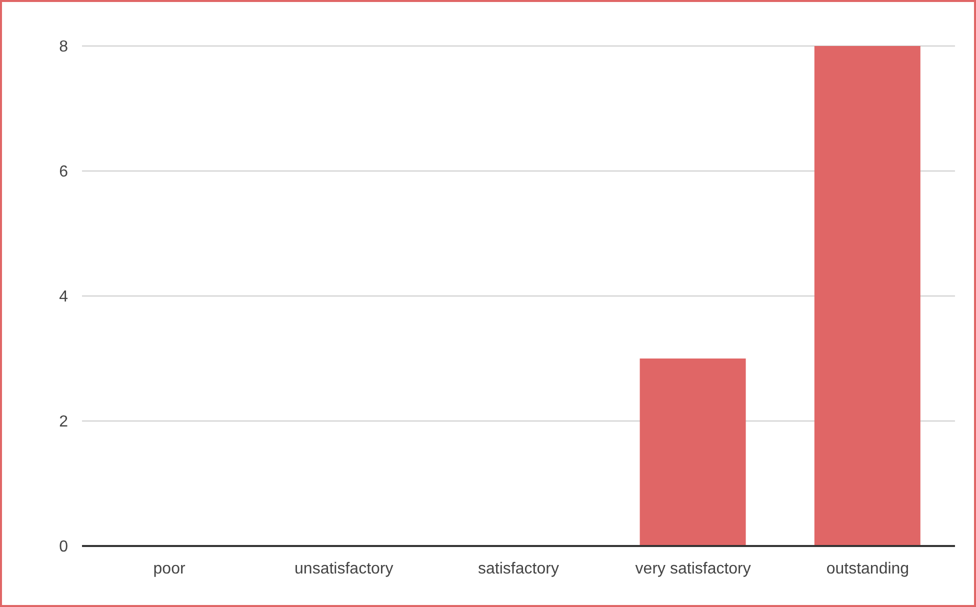 The height and width of the screenshot is (607, 976). What do you see at coordinates (63, 297) in the screenshot?
I see `y-tick-label: 4` at bounding box center [63, 297].